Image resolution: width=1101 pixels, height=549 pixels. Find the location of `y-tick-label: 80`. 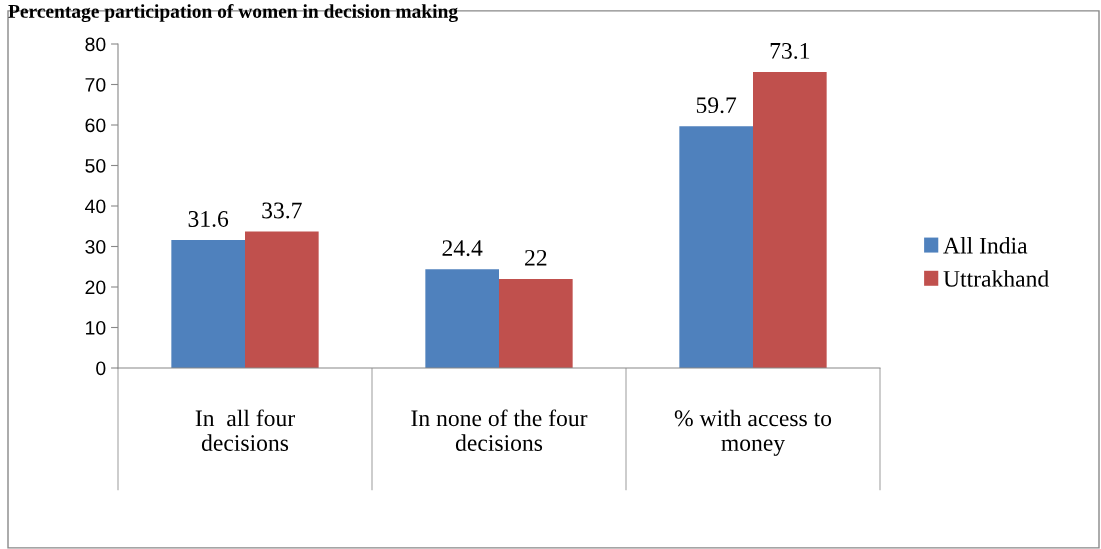

y-tick-label: 80 is located at coordinates (95, 44).